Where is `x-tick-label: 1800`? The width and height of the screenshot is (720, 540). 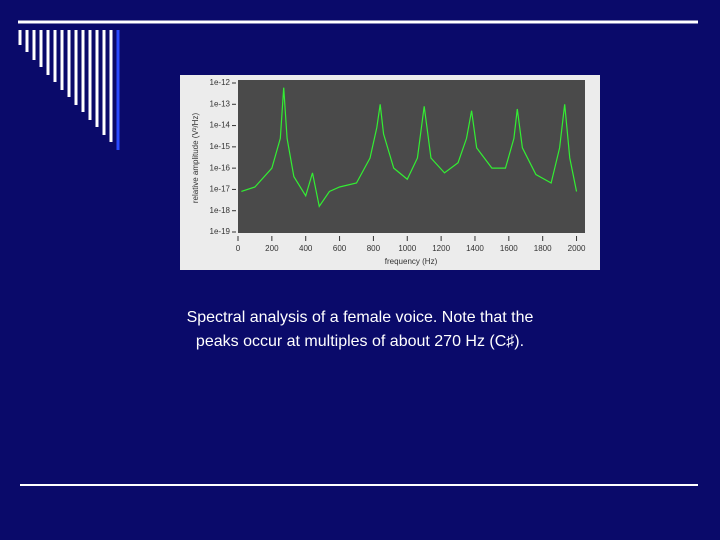
x-tick-label: 1800 is located at coordinates (543, 248).